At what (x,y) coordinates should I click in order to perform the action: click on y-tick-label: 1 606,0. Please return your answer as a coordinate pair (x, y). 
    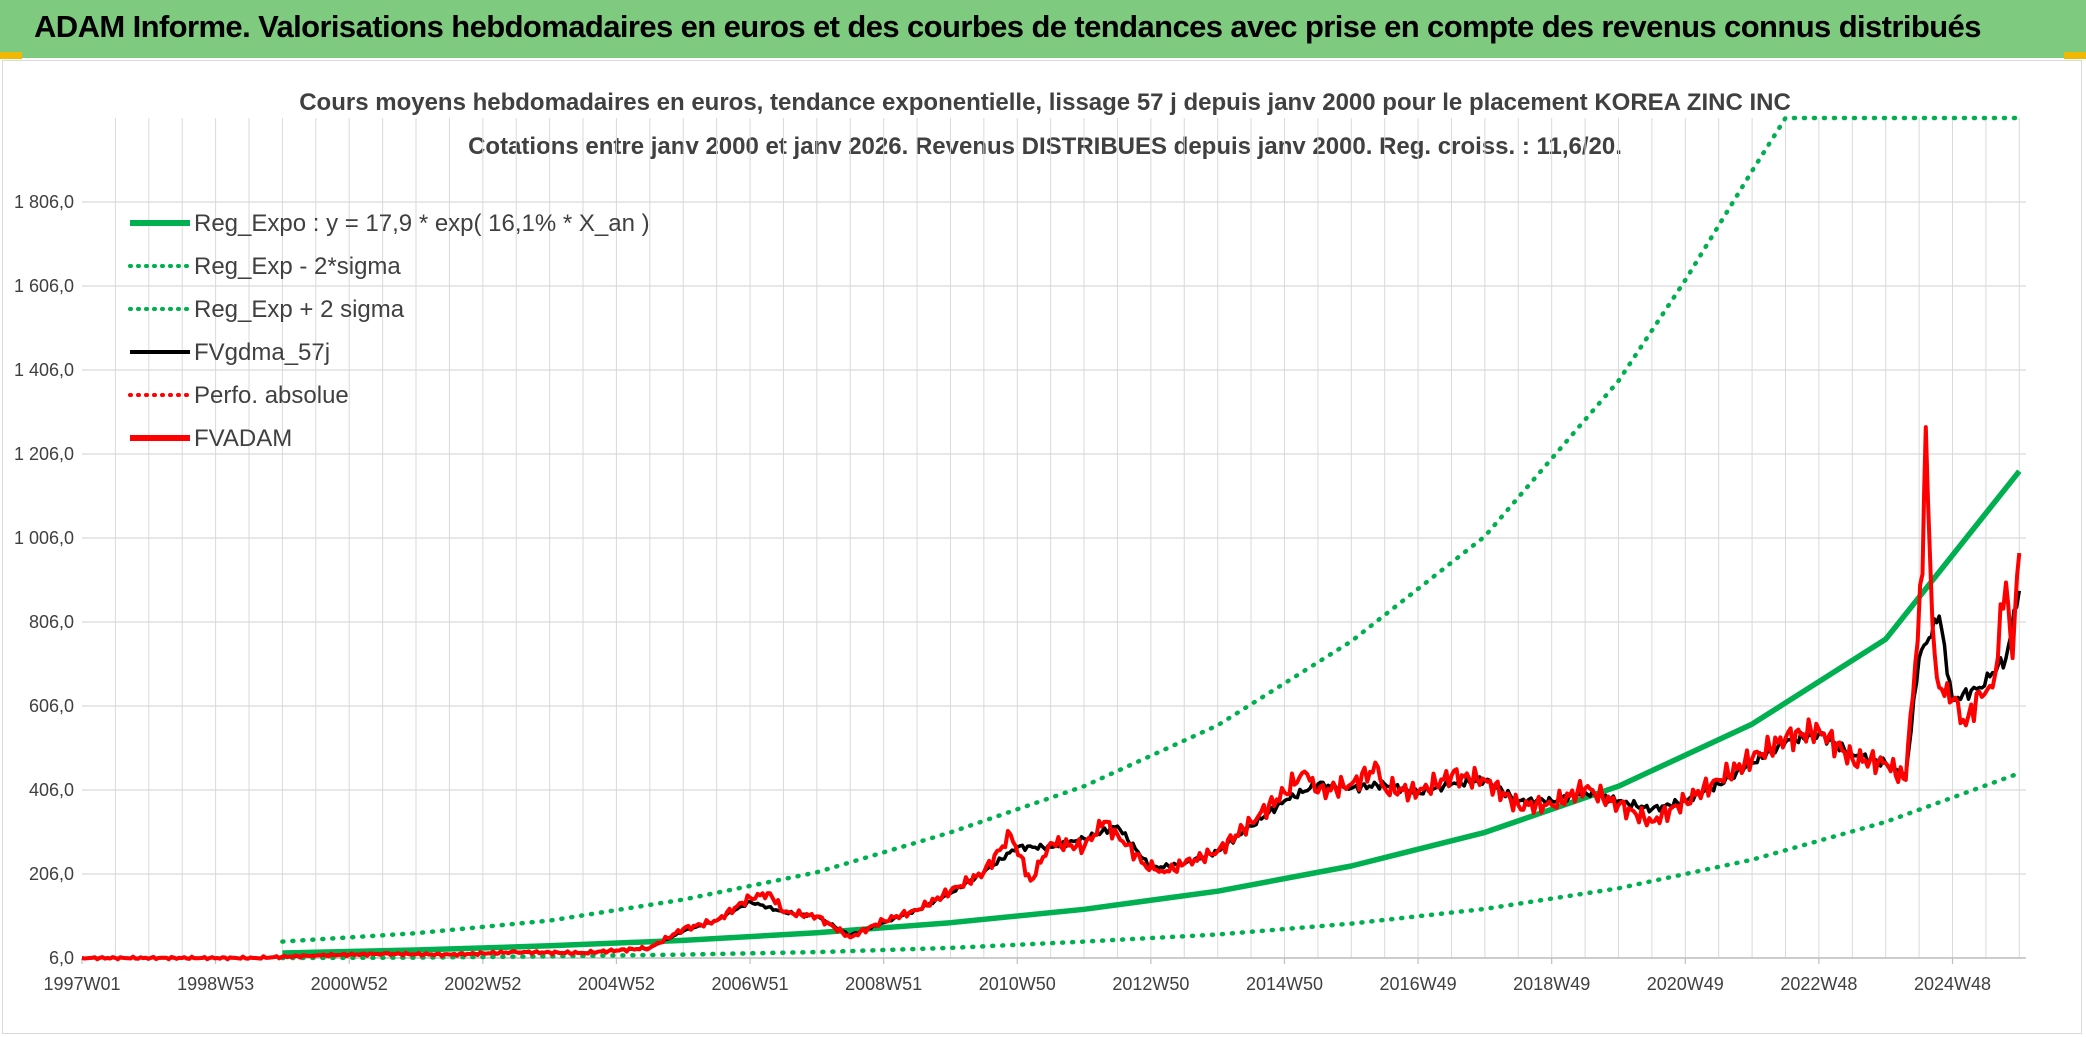
    Looking at the image, I should click on (44, 286).